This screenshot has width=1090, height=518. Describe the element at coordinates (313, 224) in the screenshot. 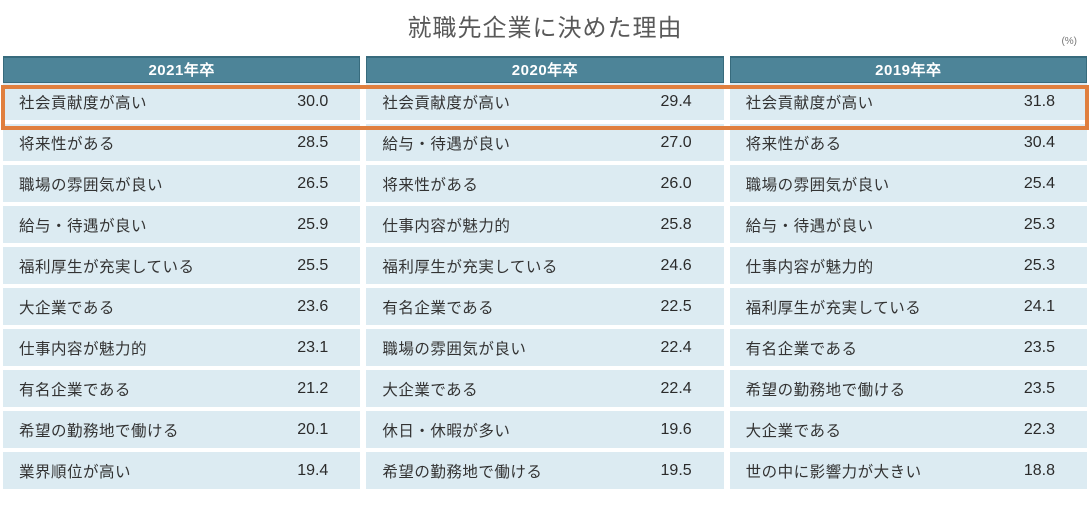

I see `percent-value: 25.9` at that location.